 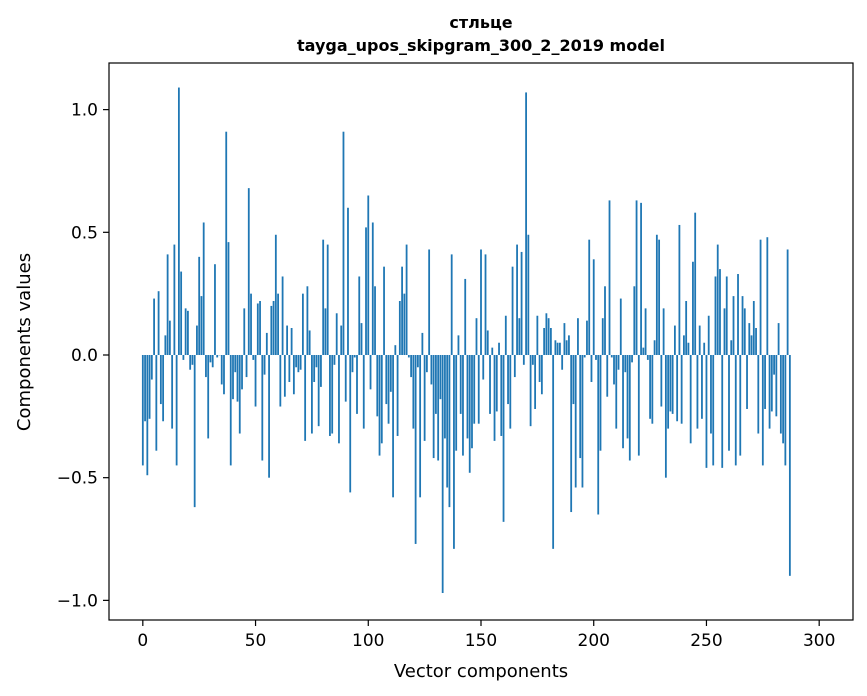 I want to click on x-tick-label: 150, so click(x=481, y=641).